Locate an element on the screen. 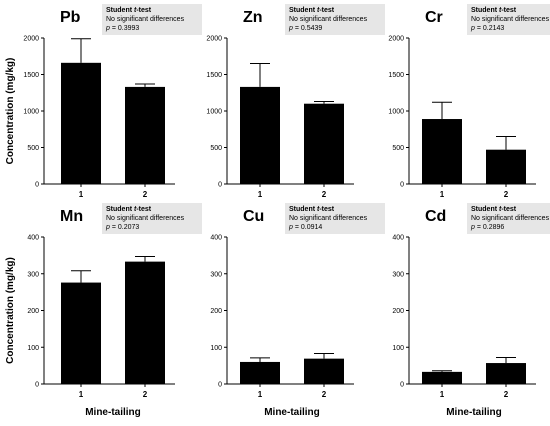  p-value: p = 0.0914 is located at coordinates (305, 227).